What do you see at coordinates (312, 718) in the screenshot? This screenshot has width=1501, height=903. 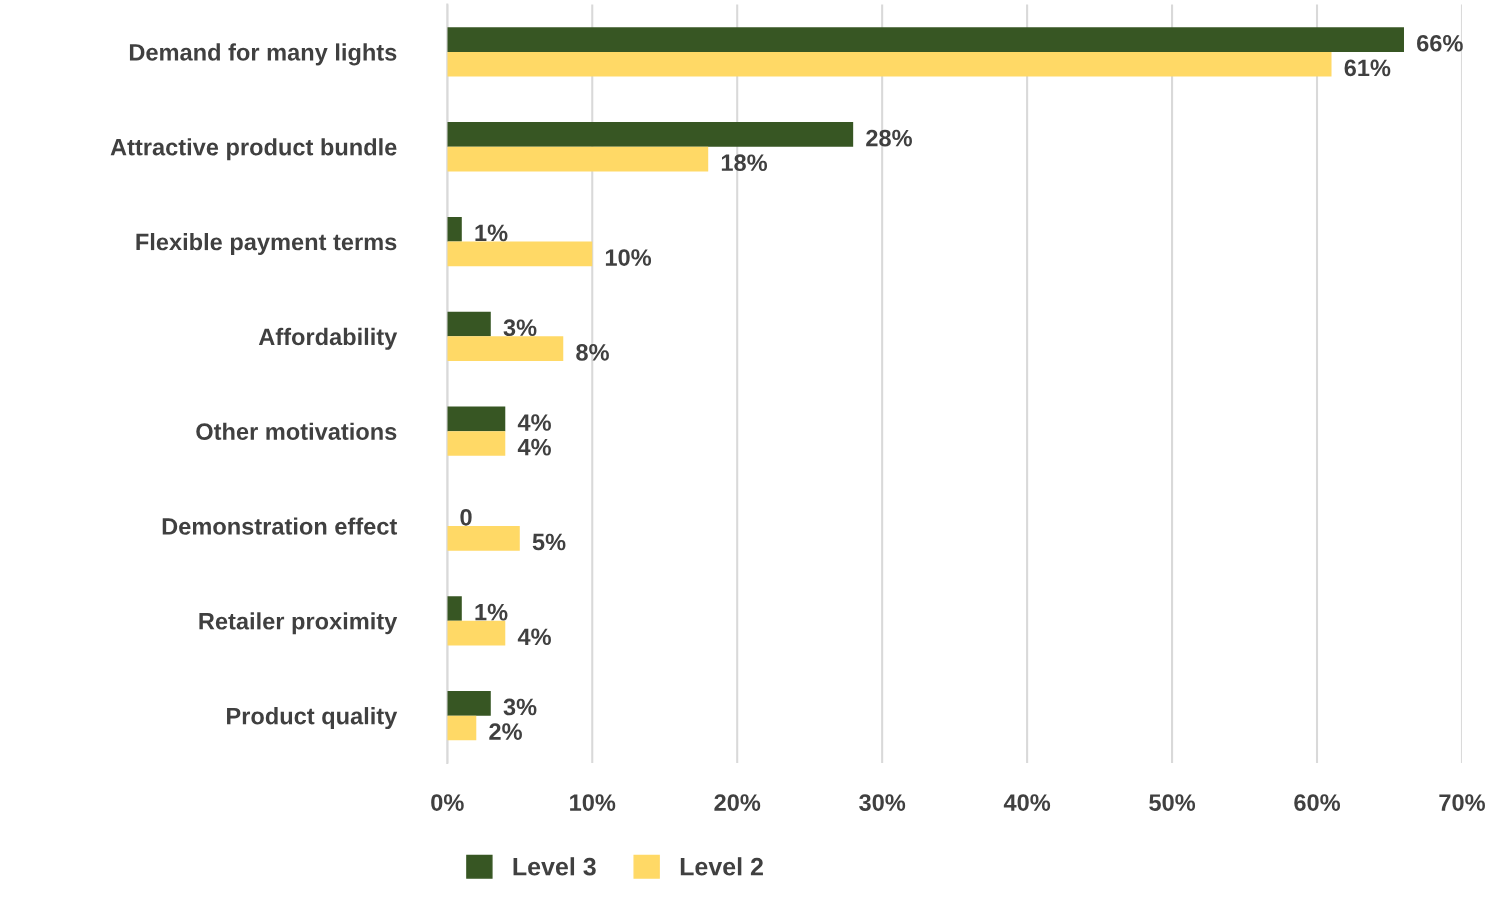 I see `y-tick-label: Product quality` at bounding box center [312, 718].